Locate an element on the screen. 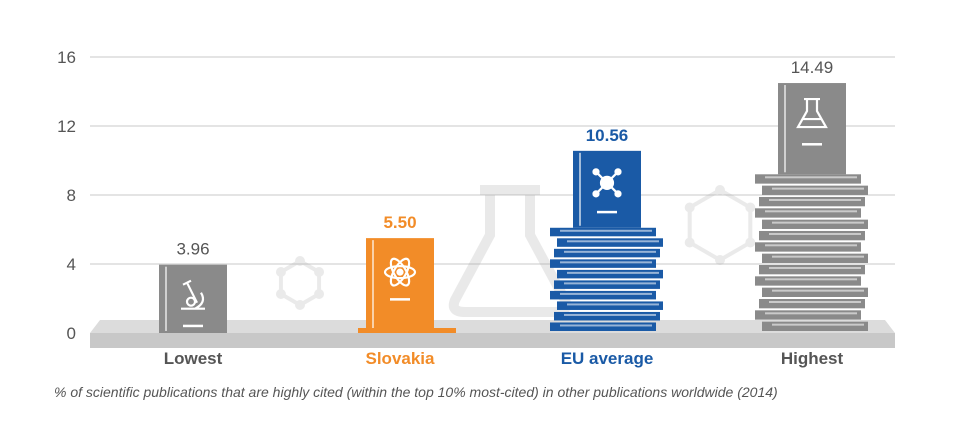 The image size is (959, 433). flask-outline is located at coordinates (510, 251).